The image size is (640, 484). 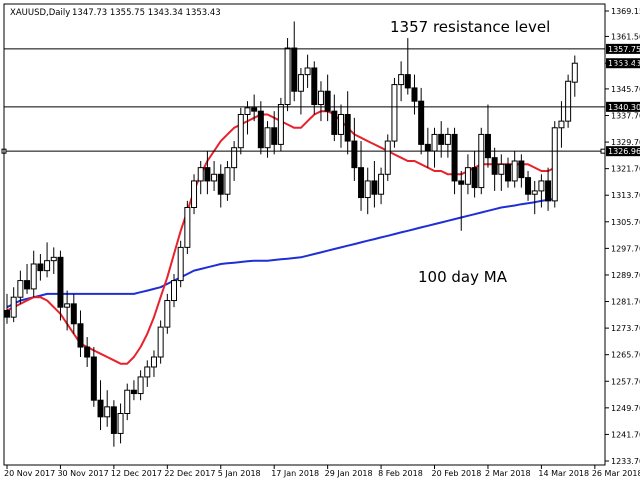 I want to click on x-tick-label: 14 Mar 2018, so click(x=563, y=473).